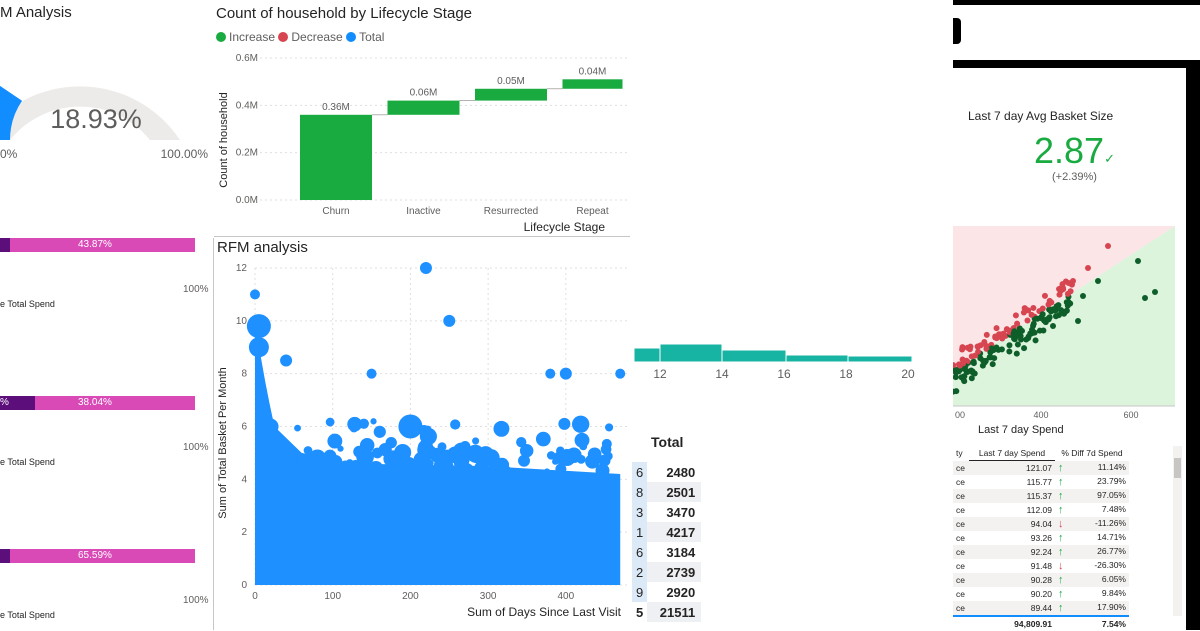 Image resolution: width=1200 pixels, height=631 pixels. I want to click on waterfall-title: Count of household by Lifecycle Stage, so click(344, 13).